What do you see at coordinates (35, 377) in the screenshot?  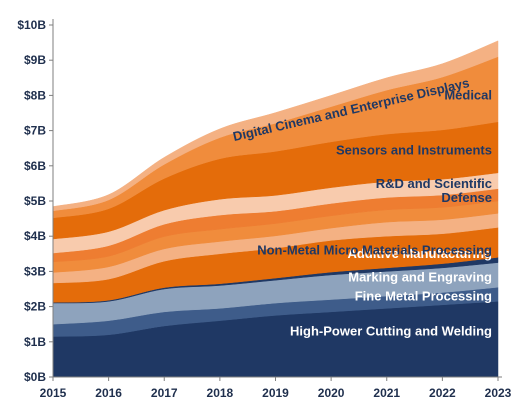 I see `y-tick-label: $0B` at bounding box center [35, 377].